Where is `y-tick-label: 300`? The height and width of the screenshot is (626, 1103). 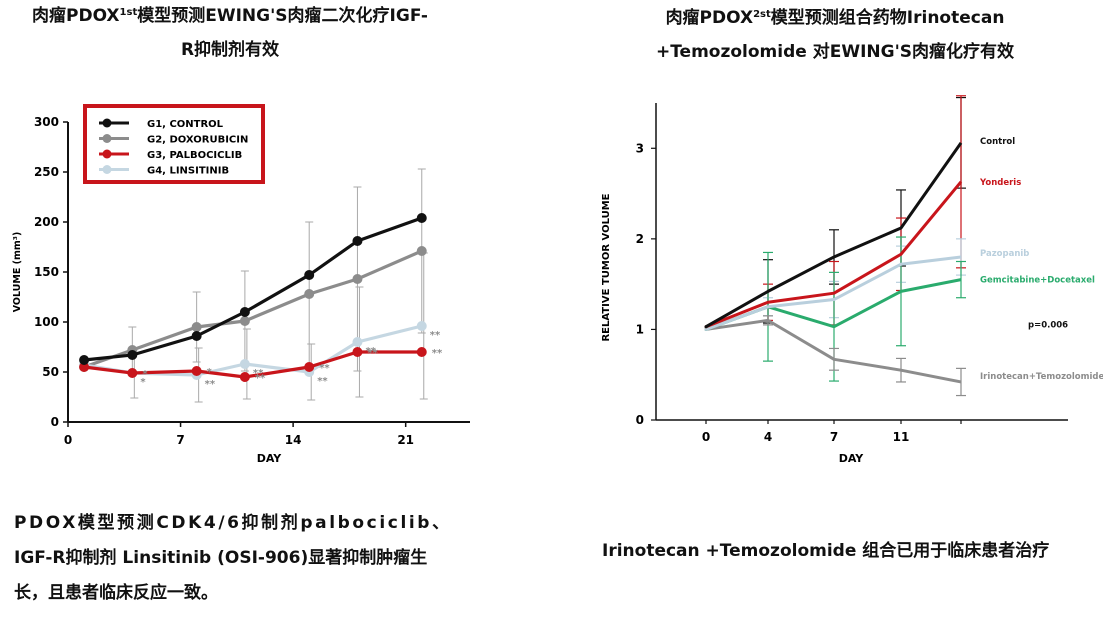 y-tick-label: 300 is located at coordinates (46, 122).